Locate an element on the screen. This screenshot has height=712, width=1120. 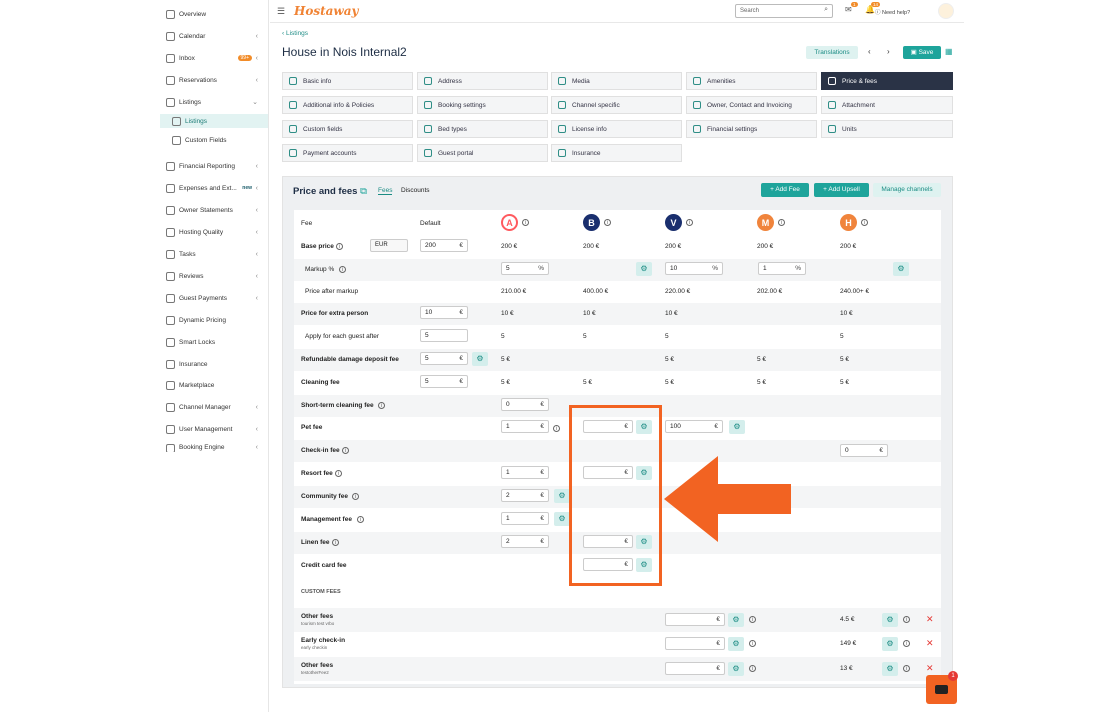
markup-input: 10% is located at coordinates (694, 268).